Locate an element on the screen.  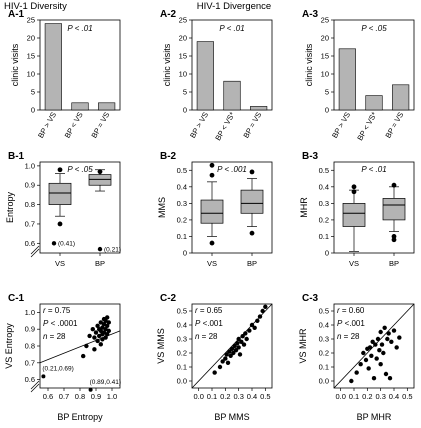
panel-label: C-3 is located at coordinates (310, 298).